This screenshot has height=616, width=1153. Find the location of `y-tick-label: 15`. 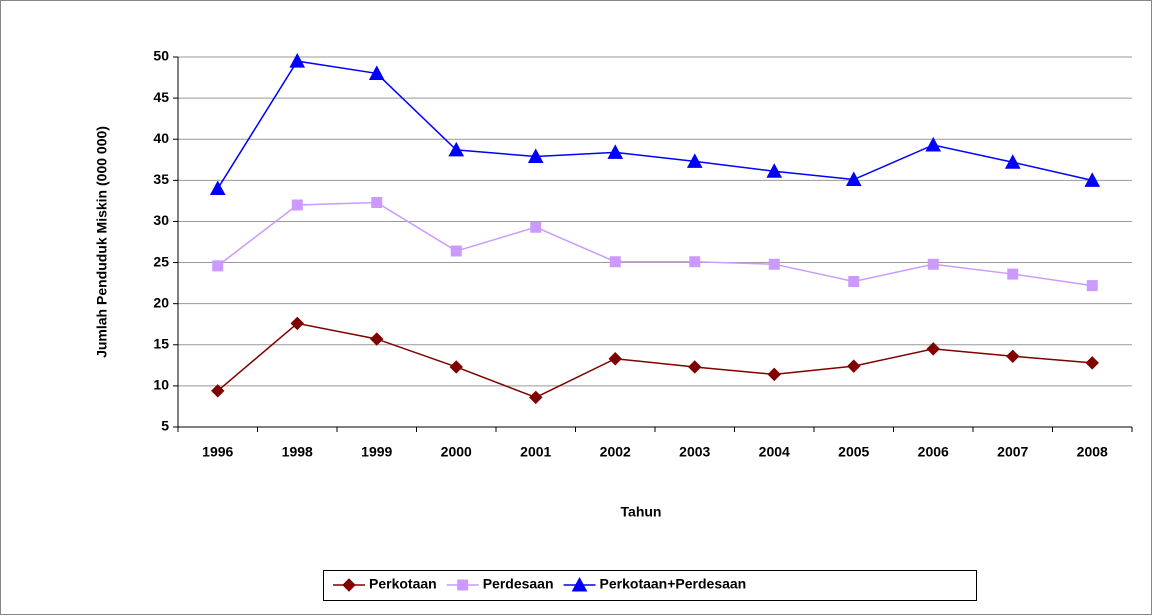

y-tick-label: 15 is located at coordinates (161, 343).